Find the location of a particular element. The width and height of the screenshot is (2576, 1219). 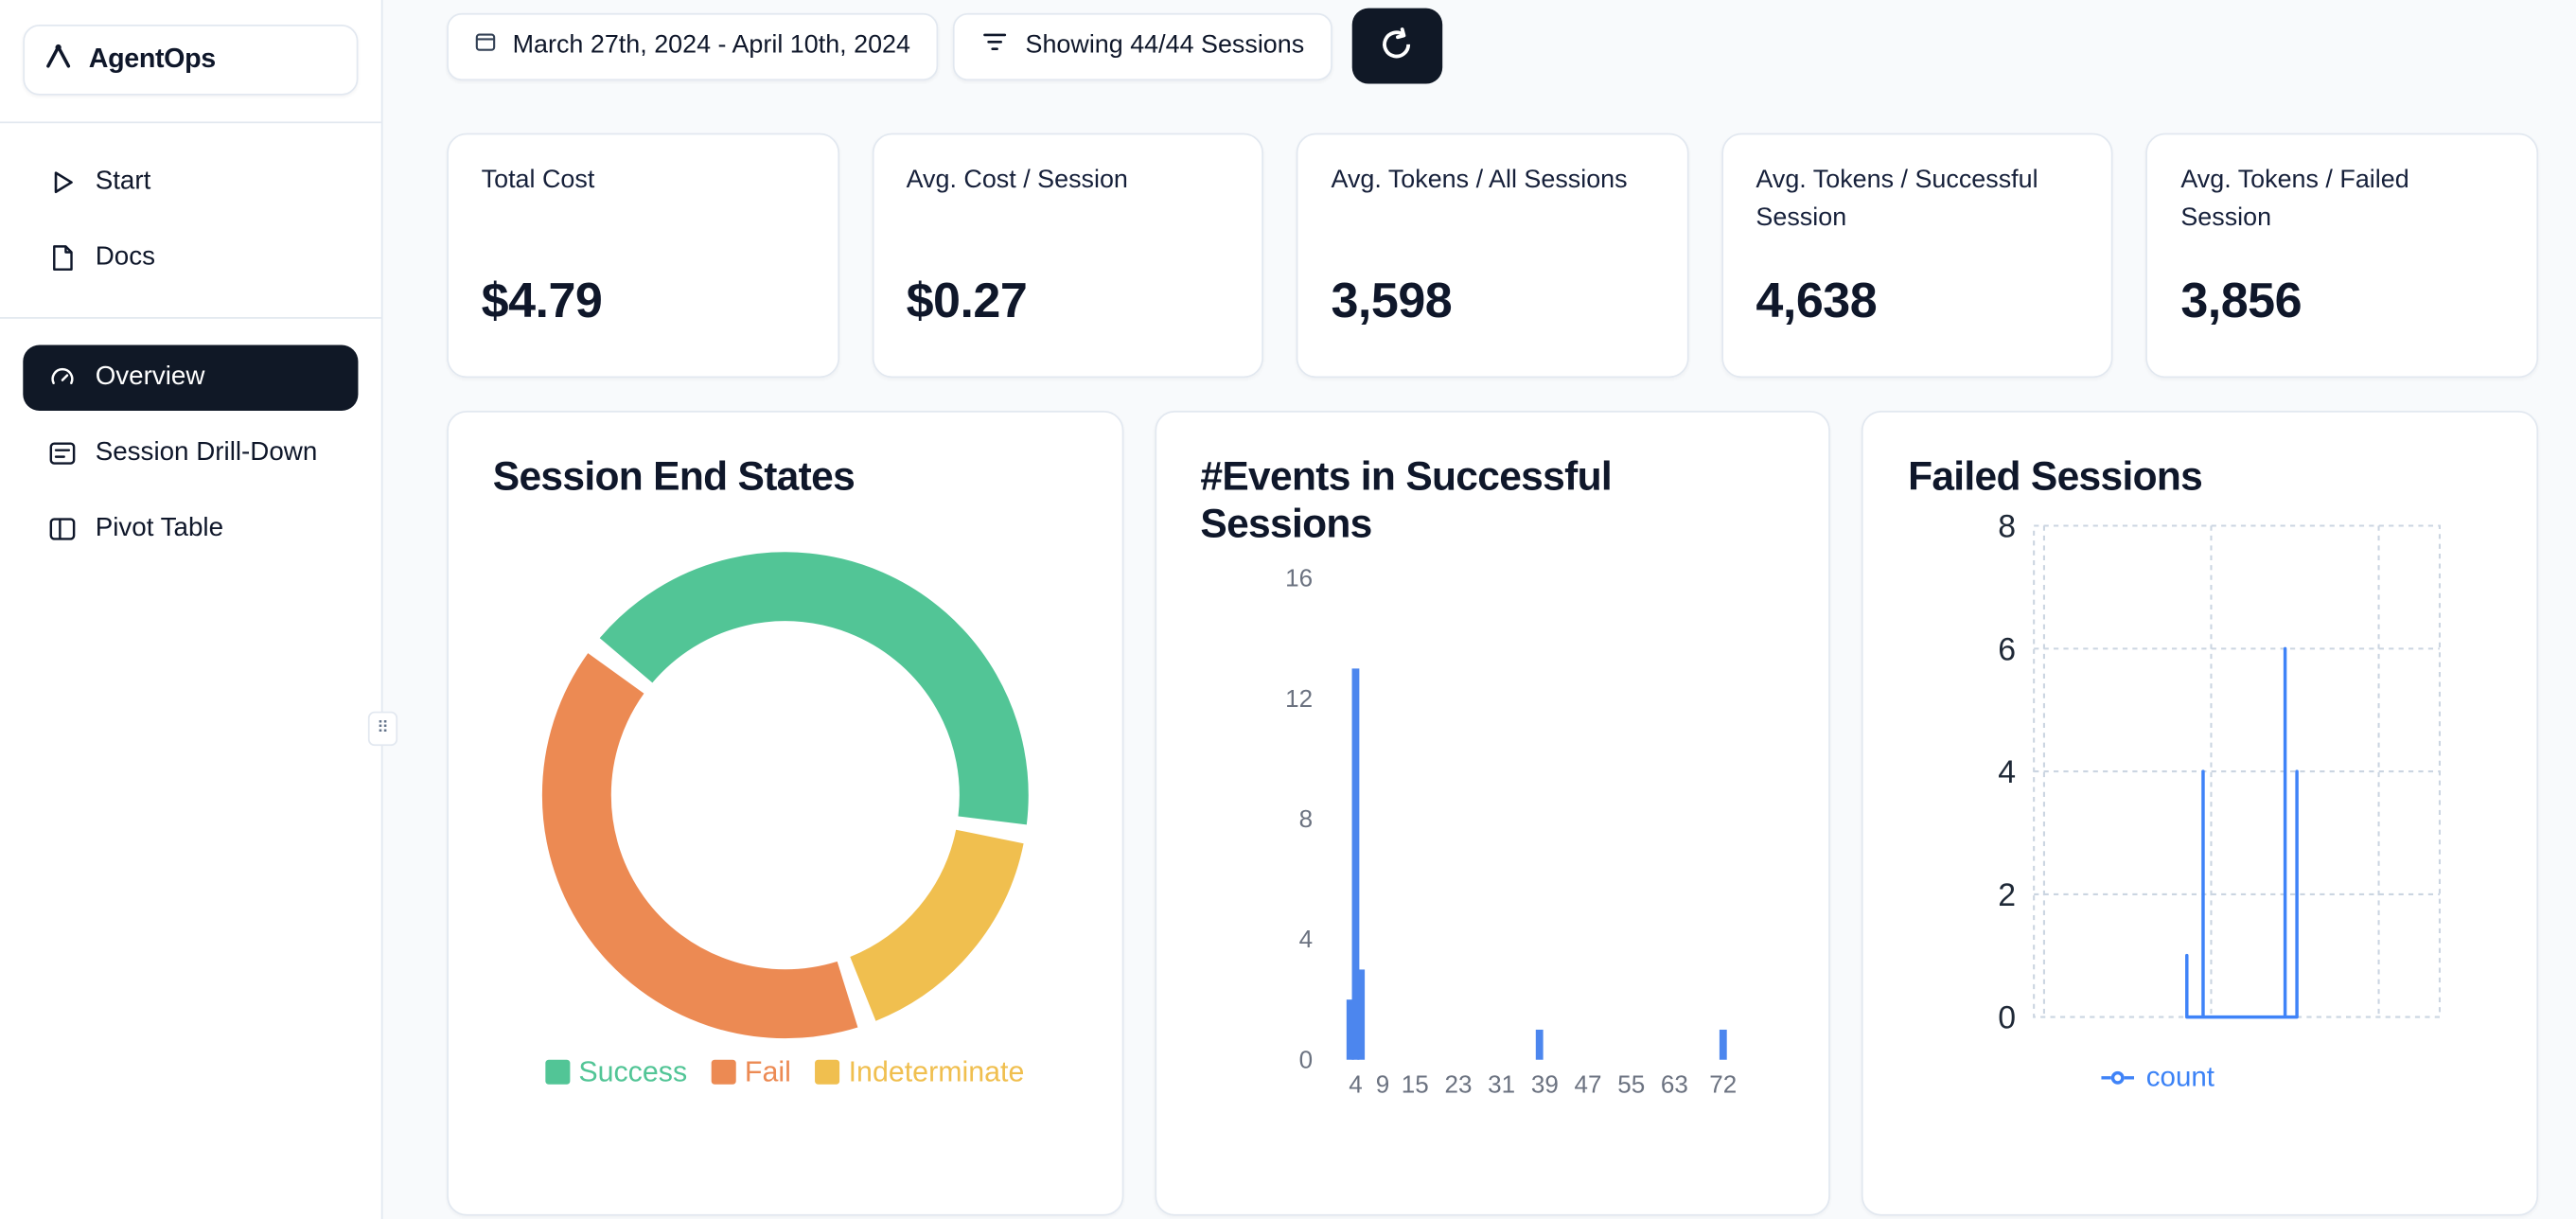

sidebar-item-label: Session Drill-Down is located at coordinates (206, 453).